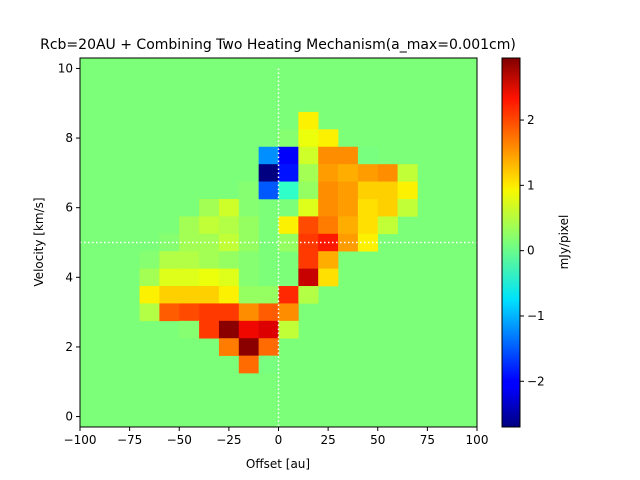  Describe the element at coordinates (536, 316) in the screenshot. I see `colorbar-tick-label: −1` at that location.